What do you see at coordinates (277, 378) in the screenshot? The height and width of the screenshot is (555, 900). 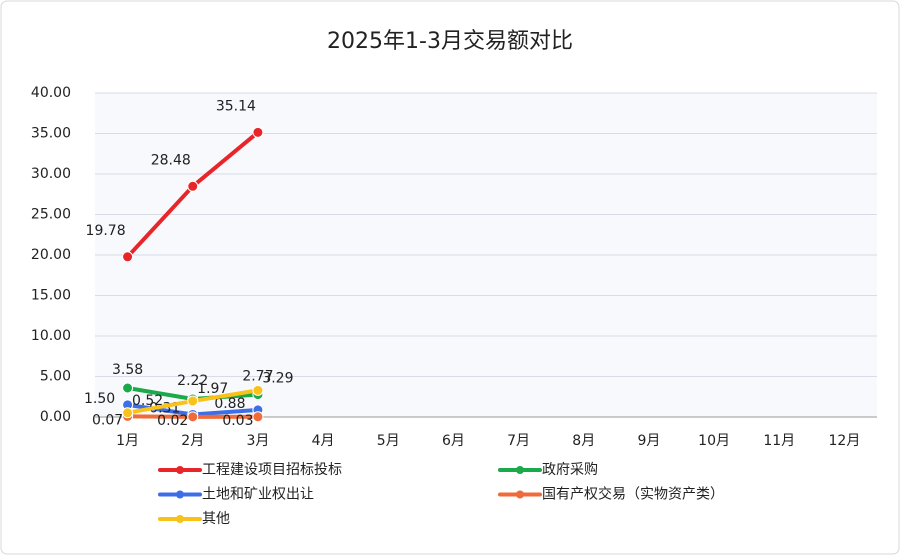 I see `data-label: 3.29` at bounding box center [277, 378].